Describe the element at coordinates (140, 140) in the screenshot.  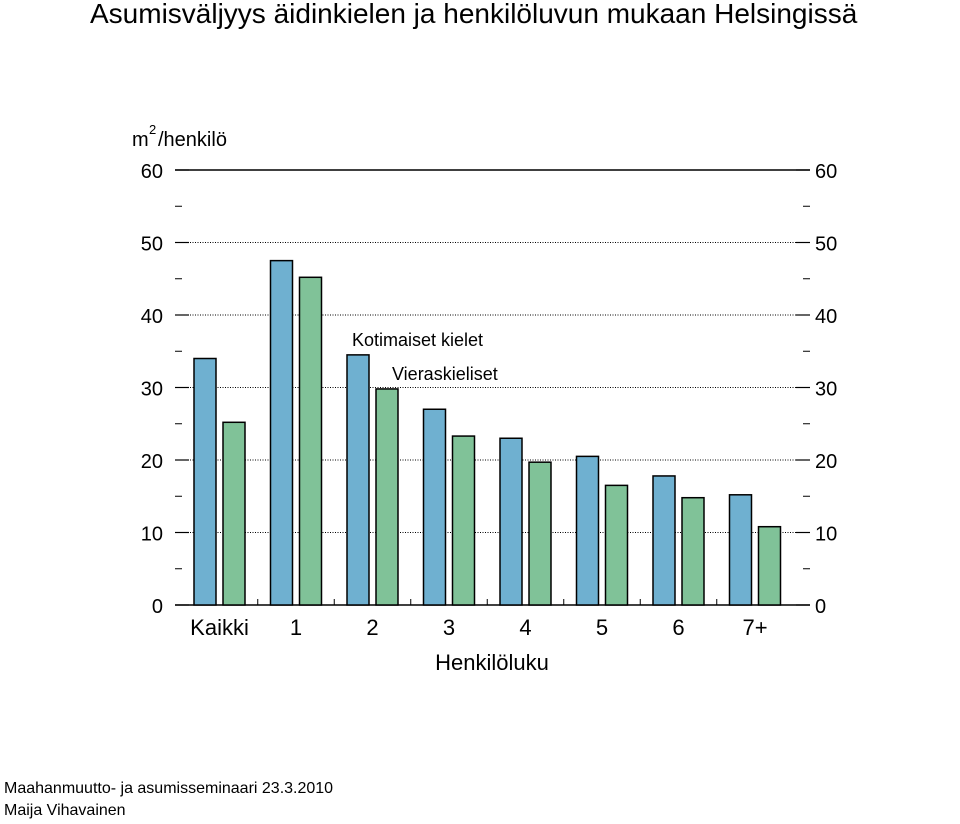
I see `y-axis-label: m` at that location.